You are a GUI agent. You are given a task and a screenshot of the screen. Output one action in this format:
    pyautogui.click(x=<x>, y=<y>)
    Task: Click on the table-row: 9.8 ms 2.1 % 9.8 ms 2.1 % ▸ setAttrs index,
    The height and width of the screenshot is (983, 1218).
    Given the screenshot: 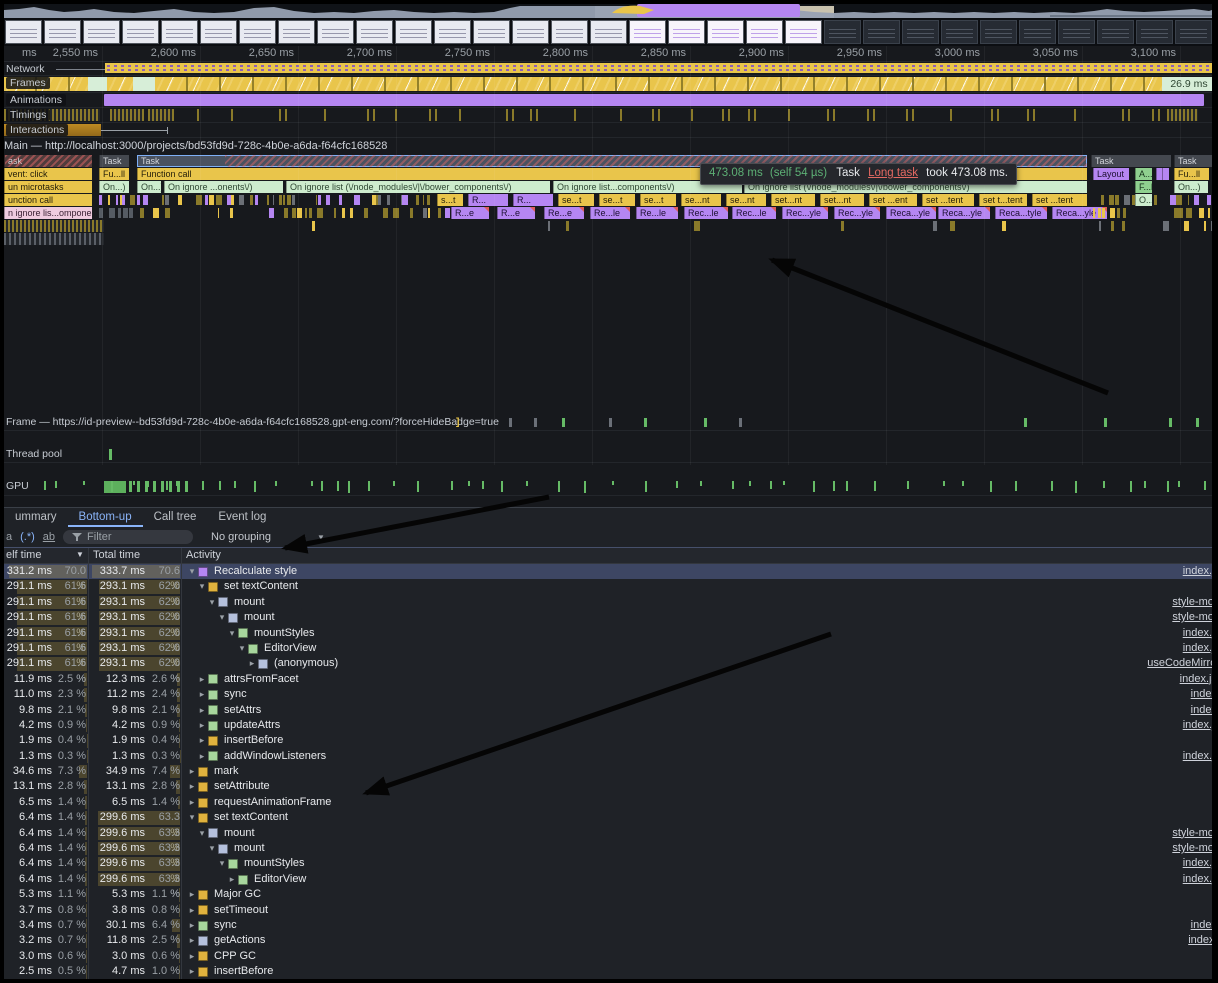 What is the action you would take?
    pyautogui.click(x=608, y=710)
    